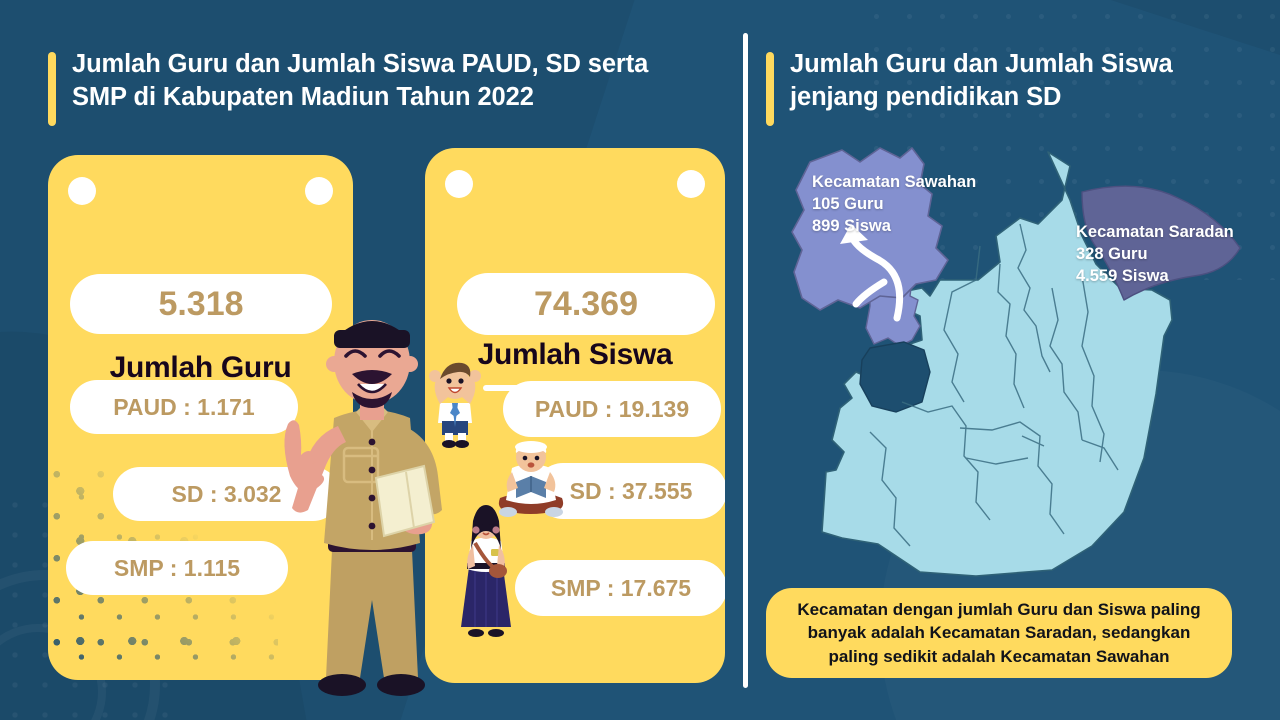 The width and height of the screenshot is (1280, 720). I want to click on map-callout-sawahan: Kecamatan Sawahan 105 Guru 899 Siswa, so click(922, 204).